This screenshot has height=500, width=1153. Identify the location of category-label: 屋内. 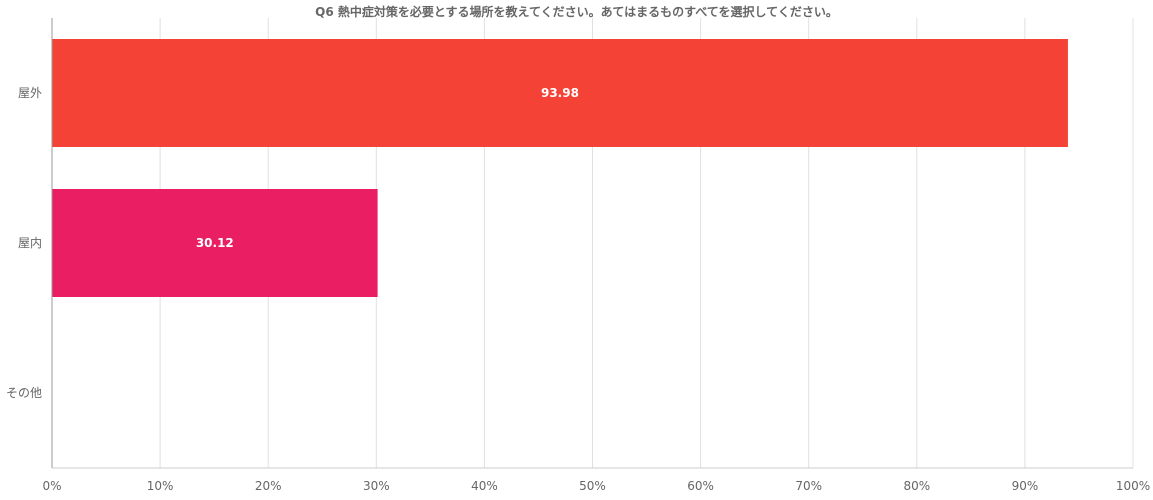
(30, 243).